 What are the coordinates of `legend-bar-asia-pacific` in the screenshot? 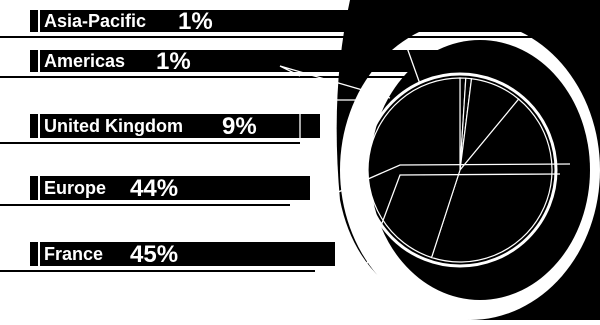 It's located at (320, 21).